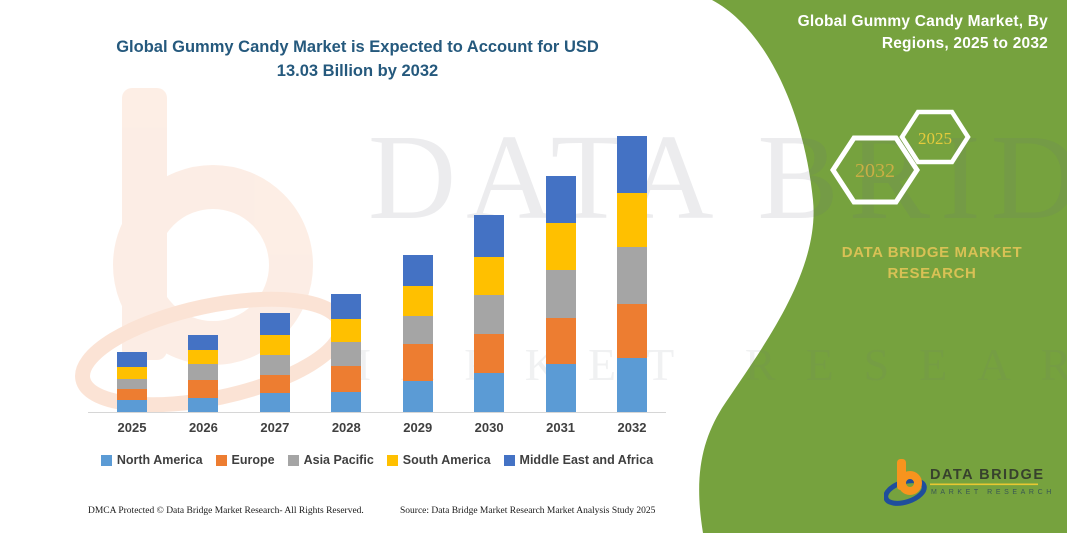 This screenshot has width=1067, height=533. I want to click on bar-segment-2030-north-america, so click(489, 392).